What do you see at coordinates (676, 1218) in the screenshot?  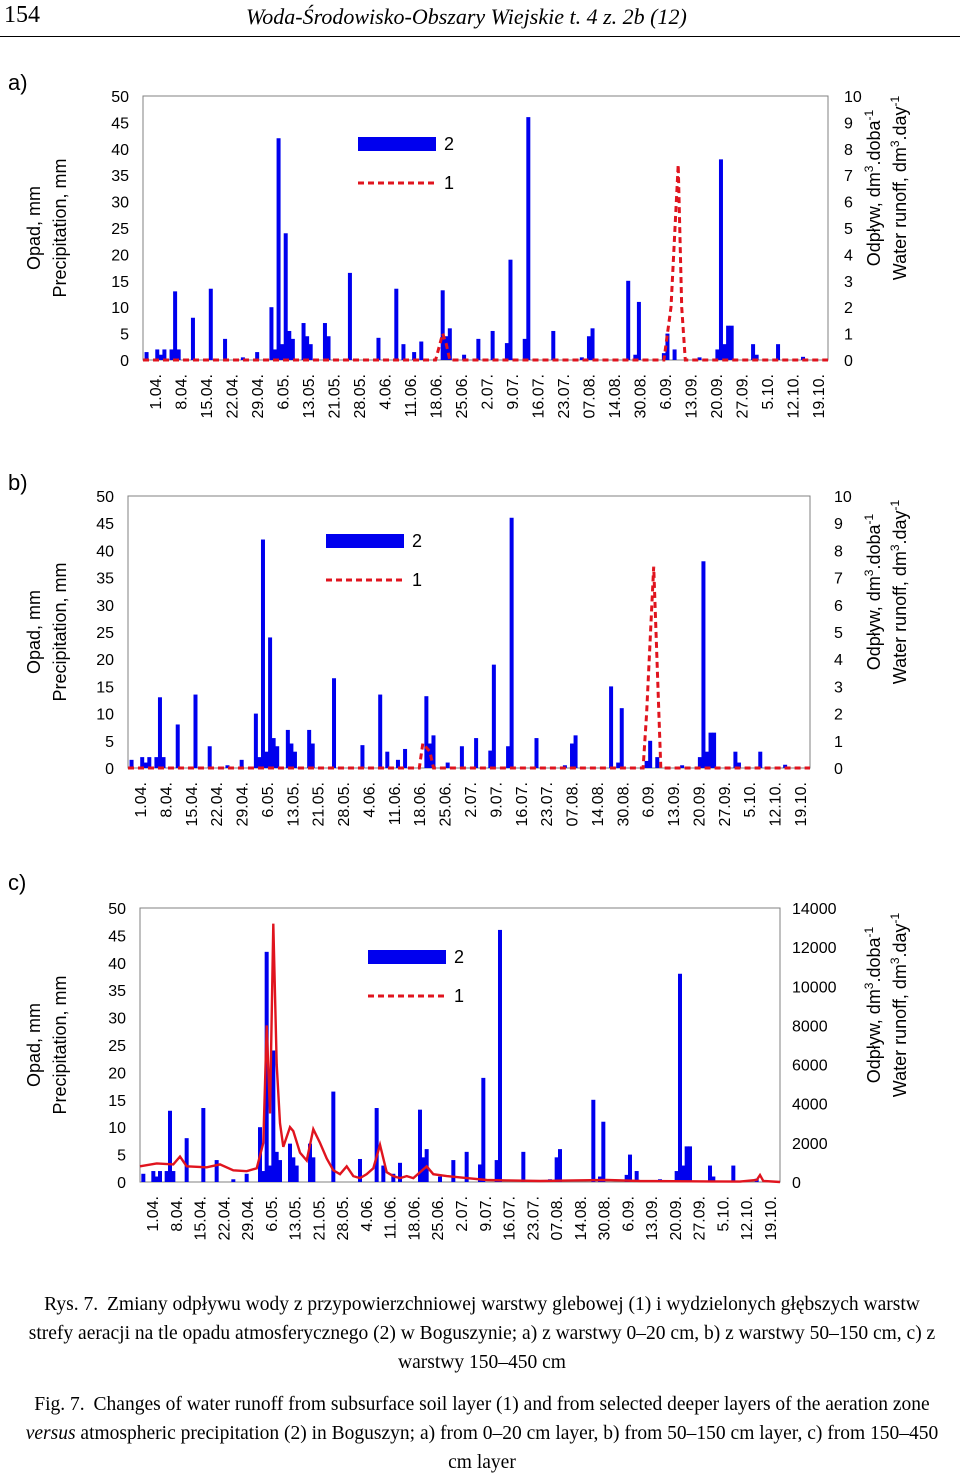 I see `x-tick-label: 20.09.` at bounding box center [676, 1218].